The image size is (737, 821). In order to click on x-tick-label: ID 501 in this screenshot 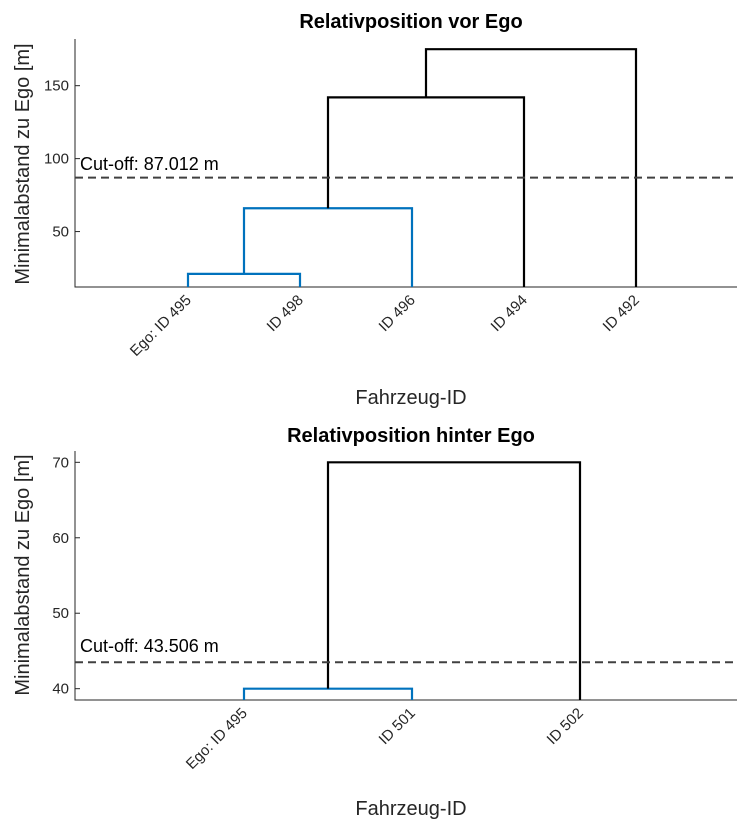, I will do `click(397, 726)`.